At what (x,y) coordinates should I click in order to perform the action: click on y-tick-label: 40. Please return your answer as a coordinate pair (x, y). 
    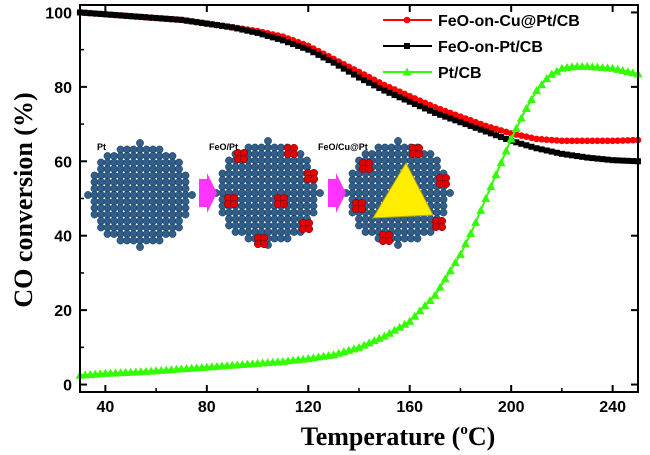
    Looking at the image, I should click on (63, 237).